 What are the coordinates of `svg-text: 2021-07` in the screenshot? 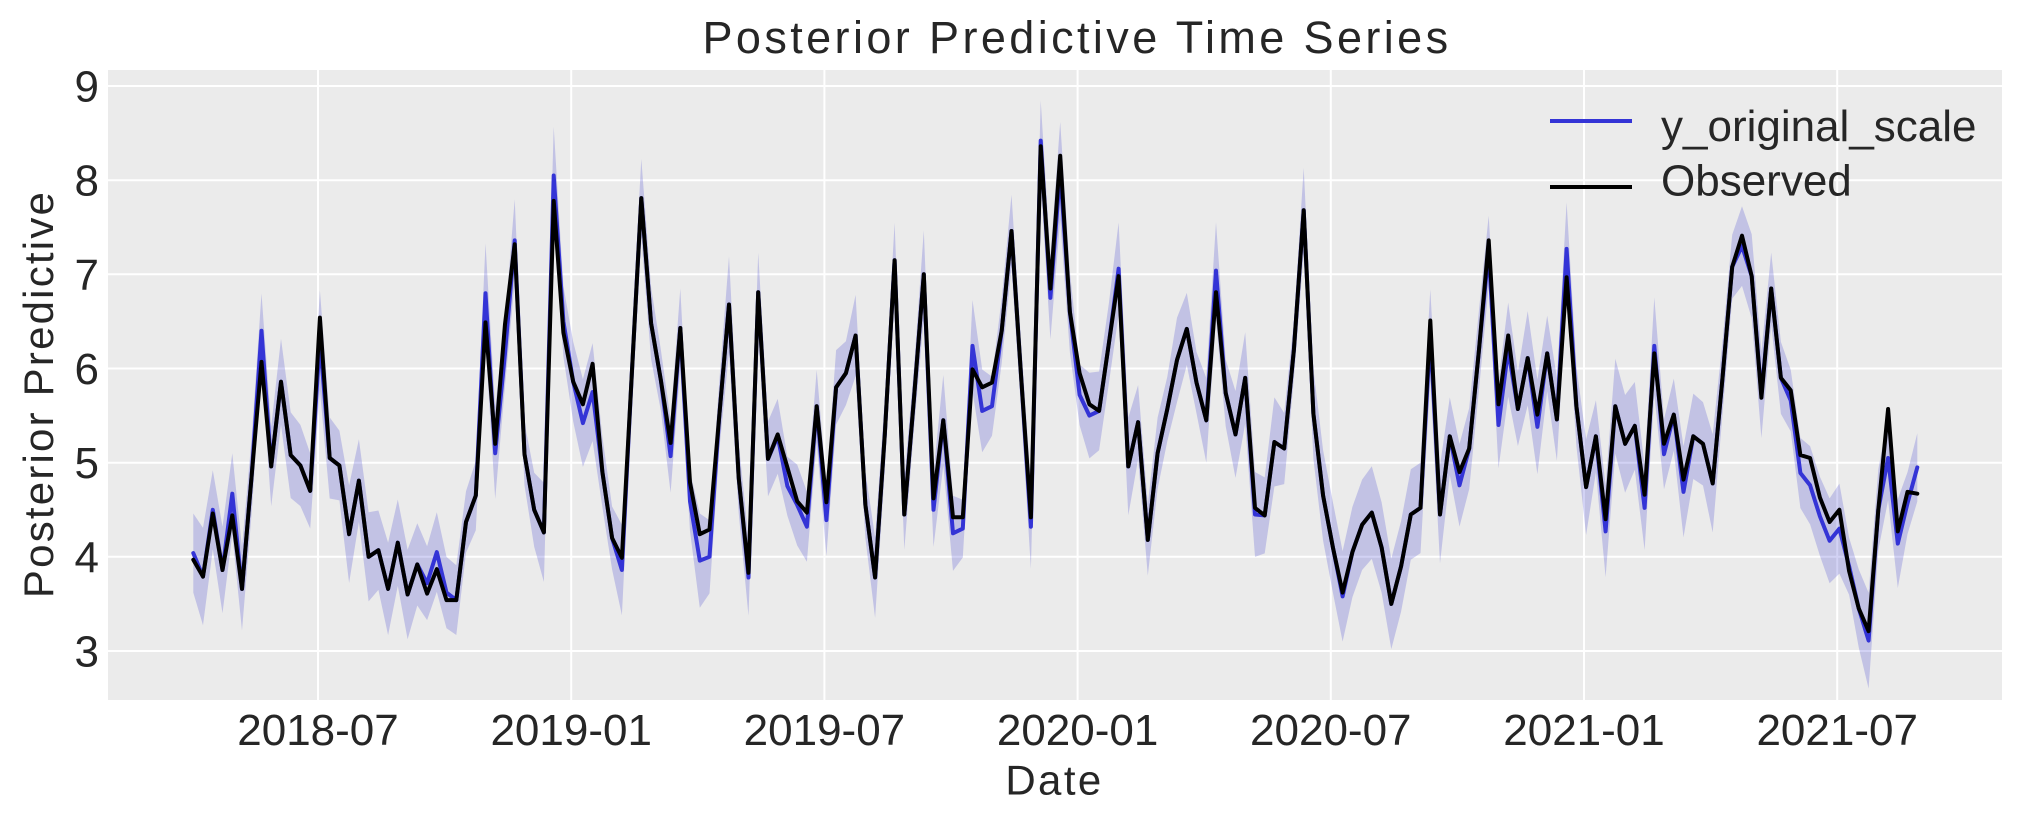 It's located at (1836, 730).